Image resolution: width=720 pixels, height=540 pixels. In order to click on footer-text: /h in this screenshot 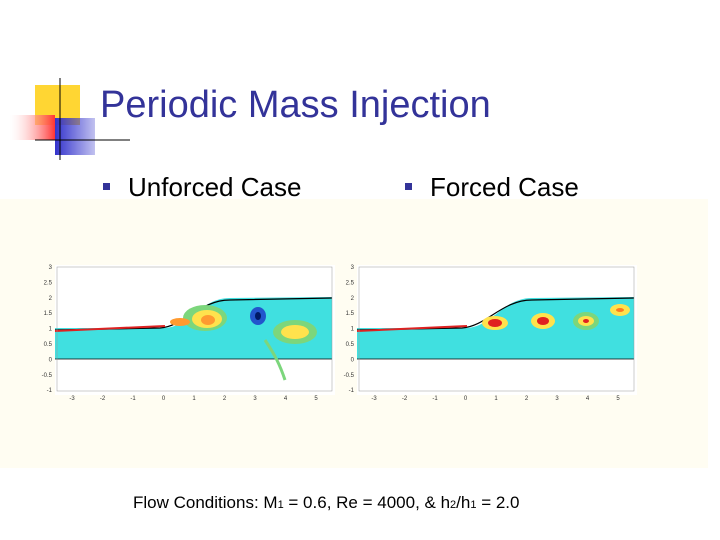, I will do `click(463, 502)`.